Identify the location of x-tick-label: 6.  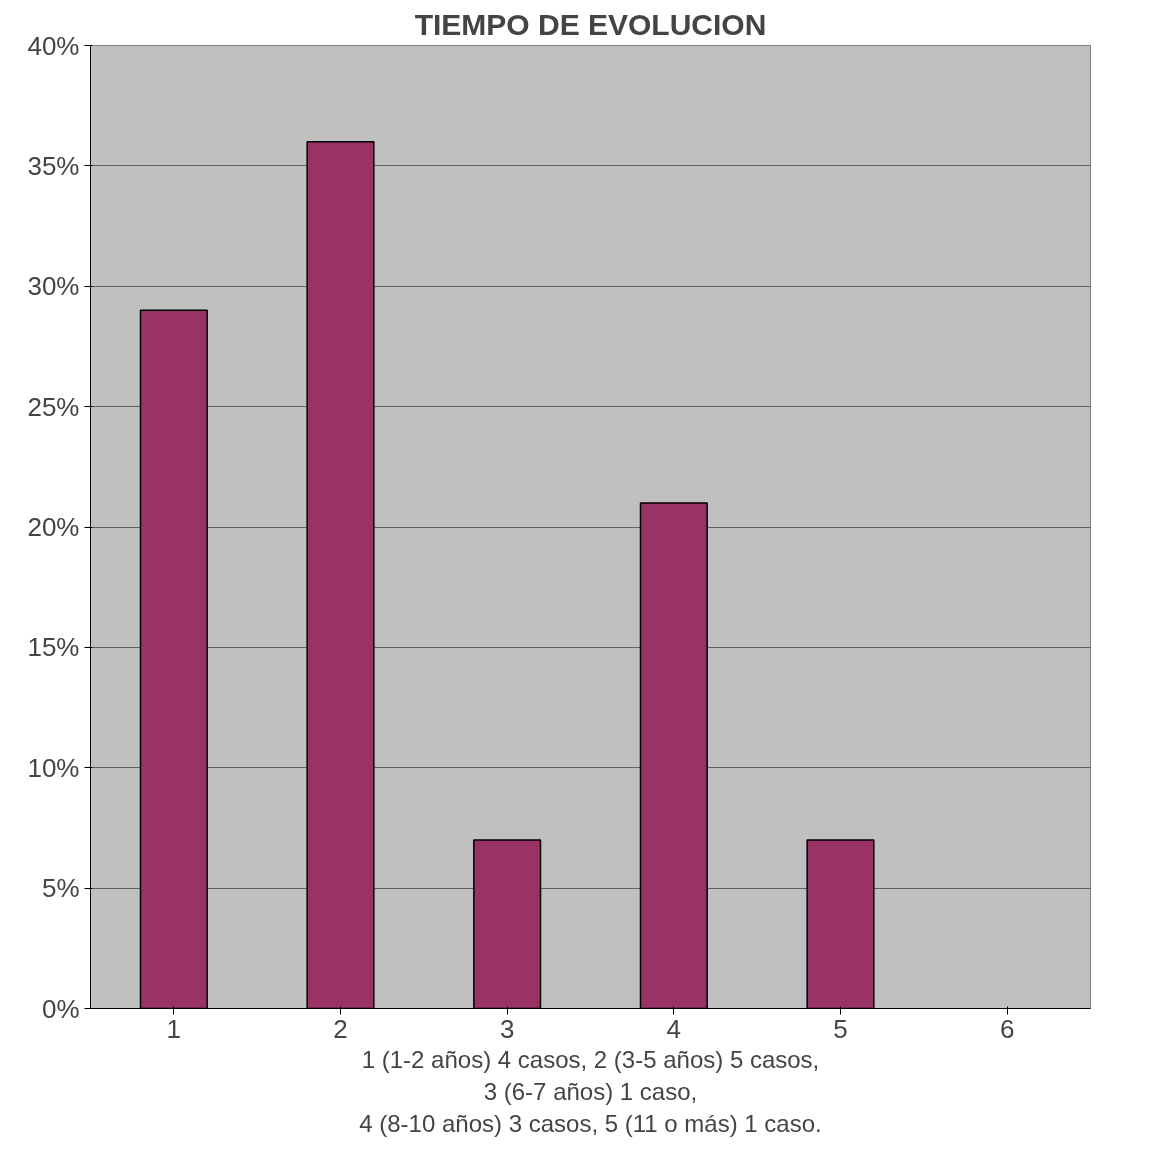
(1007, 1028).